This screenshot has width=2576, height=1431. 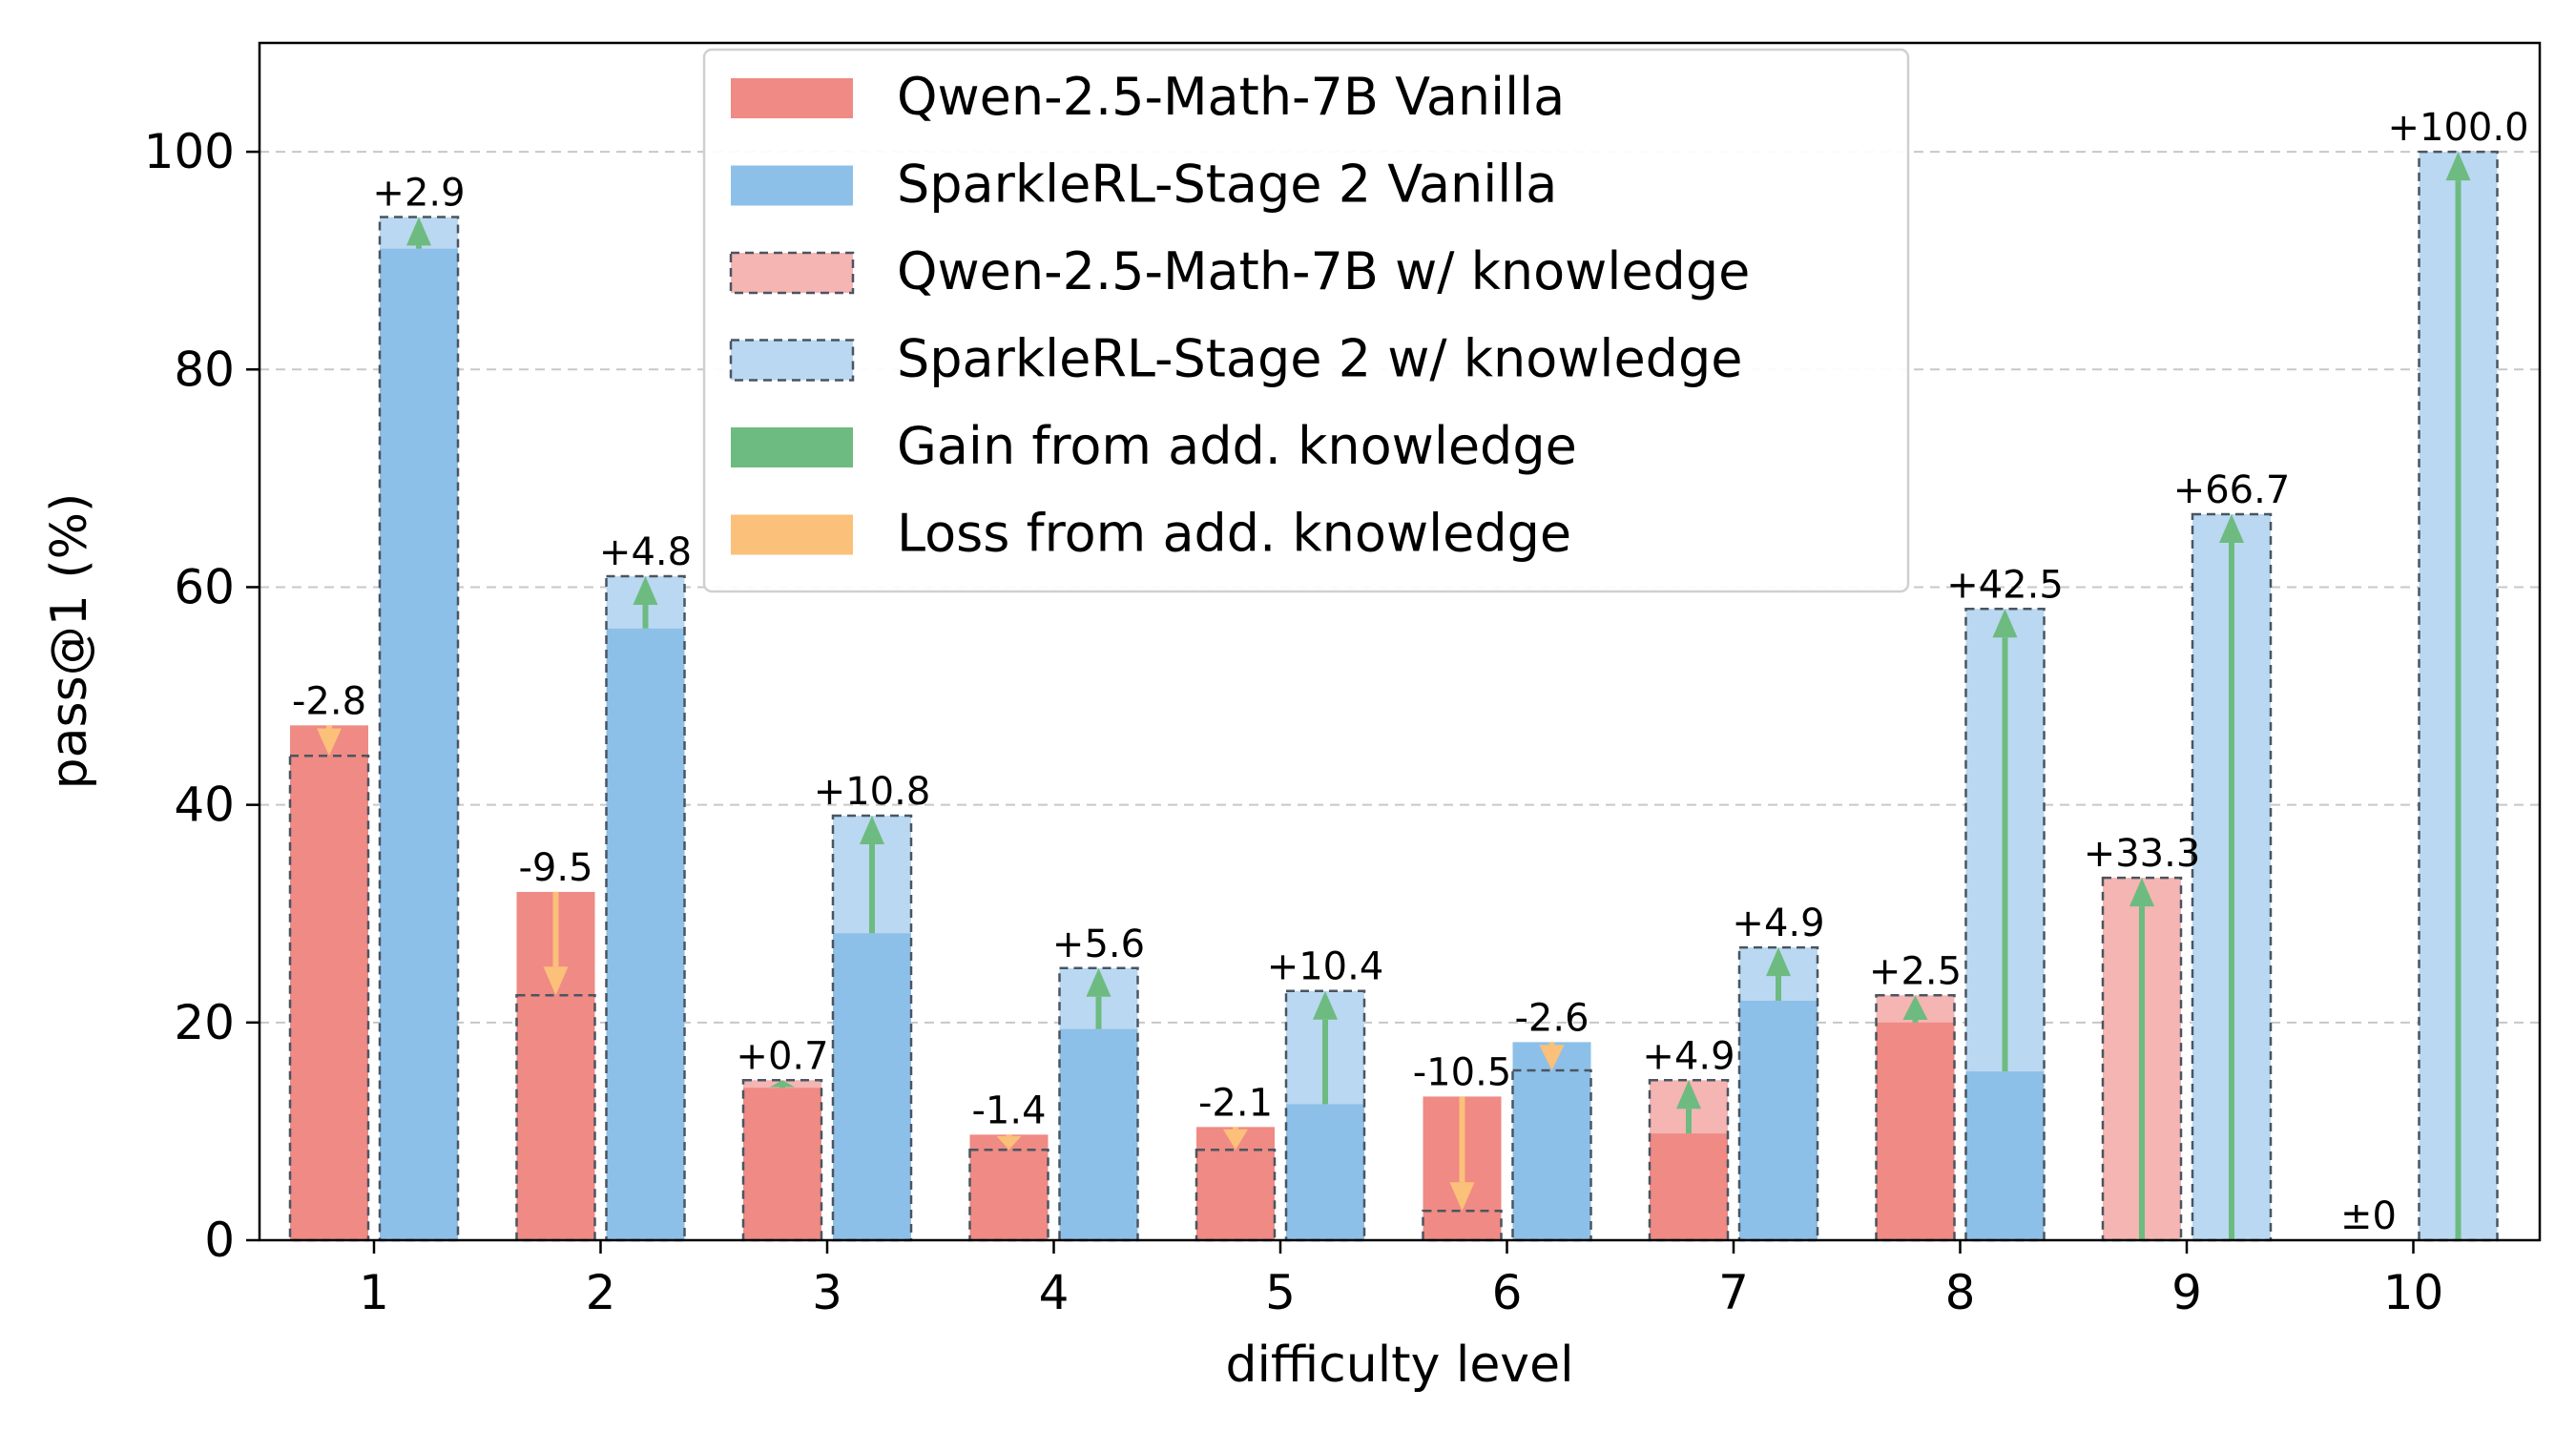 I want to click on legend-label: Loss from add. knowledge, so click(x=1234, y=534).